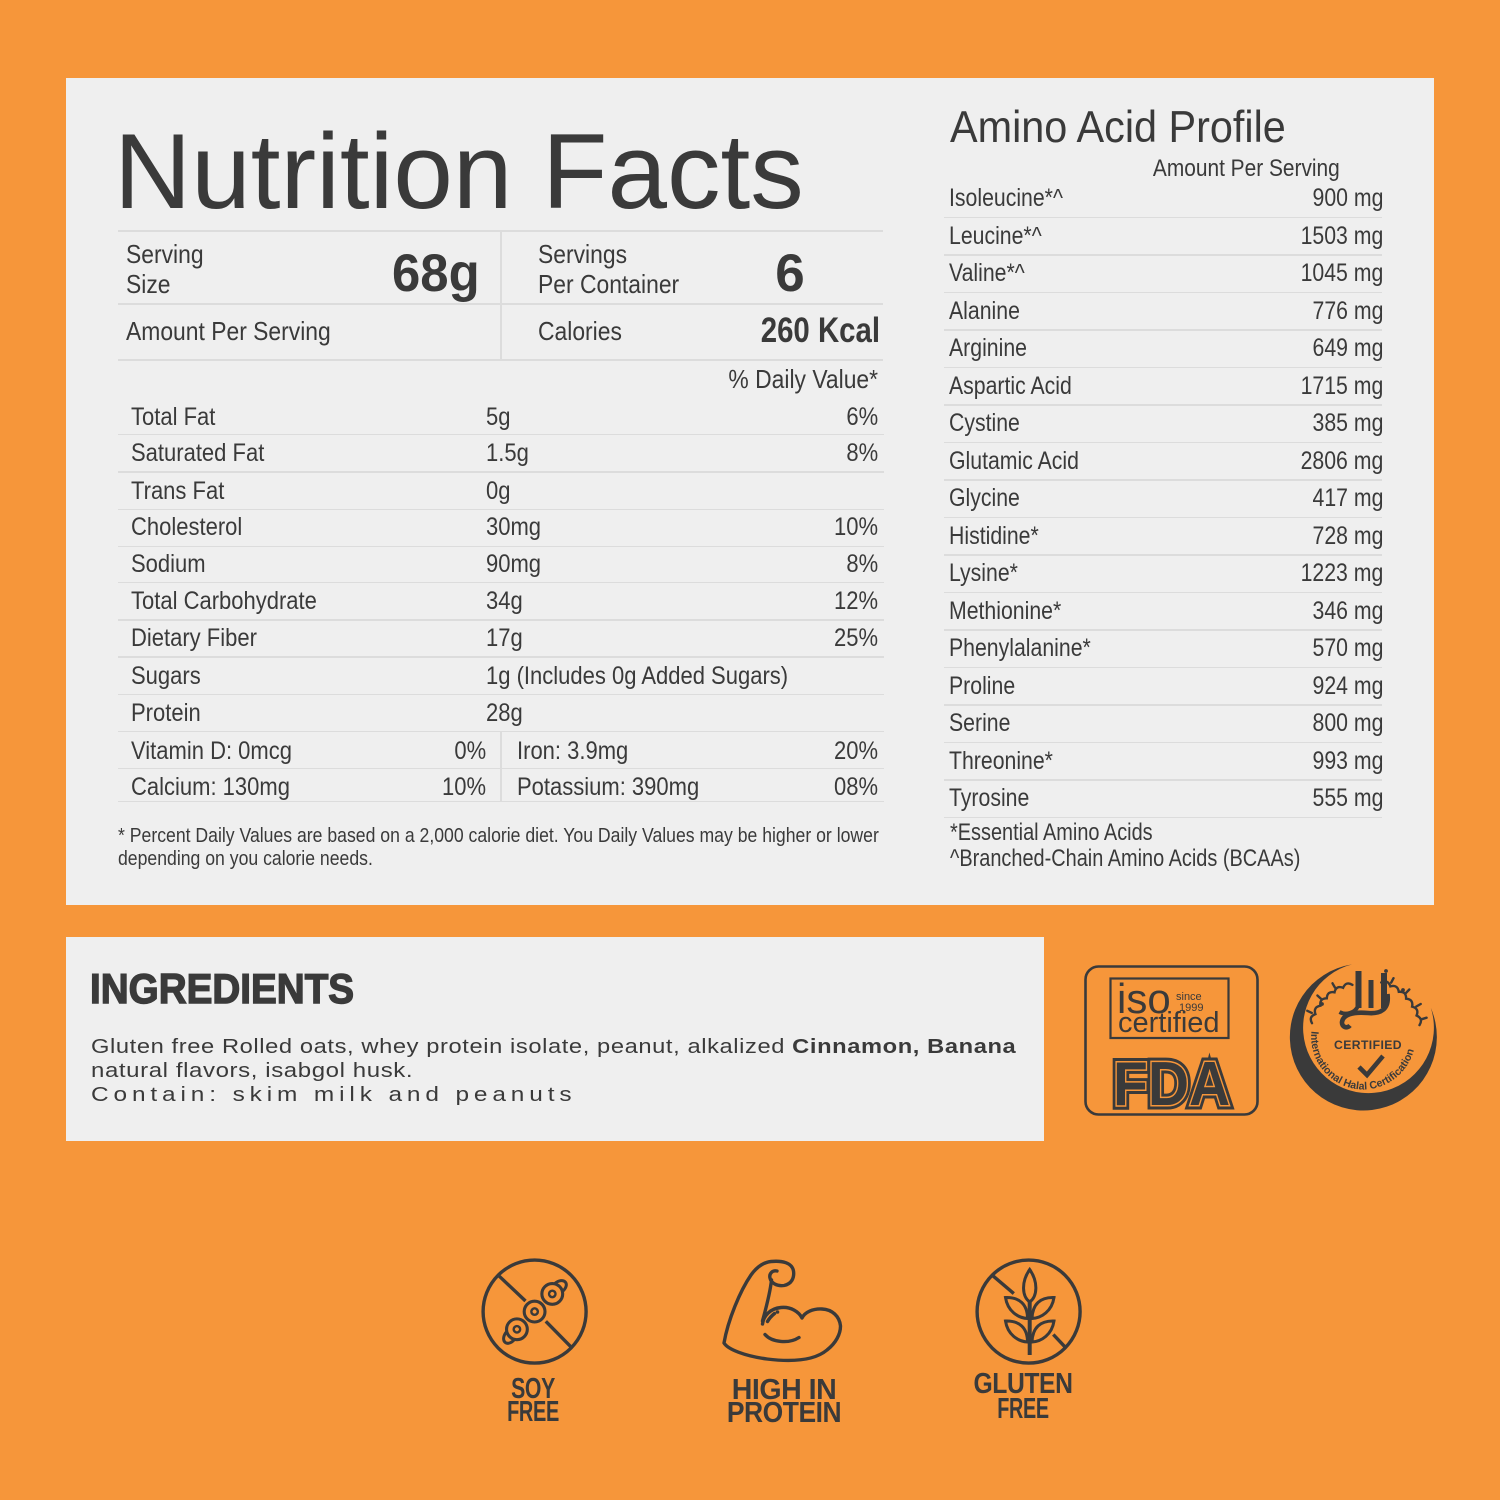  Describe the element at coordinates (1191, 1008) in the screenshot. I see `svg-text: 1999` at that location.